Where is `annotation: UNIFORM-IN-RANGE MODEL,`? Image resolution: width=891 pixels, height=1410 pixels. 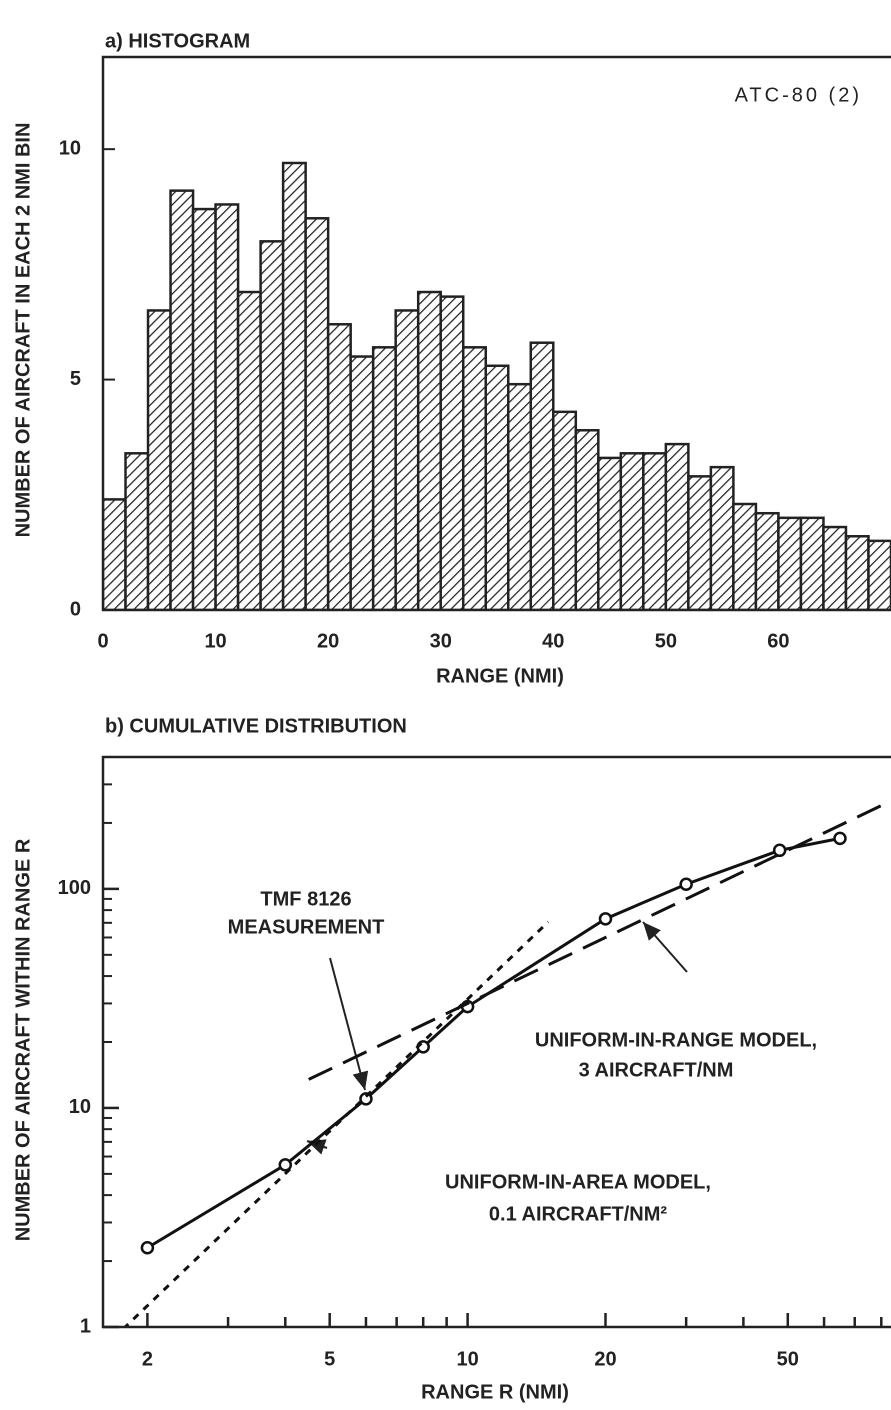 annotation: UNIFORM-IN-RANGE MODEL, is located at coordinates (676, 1040).